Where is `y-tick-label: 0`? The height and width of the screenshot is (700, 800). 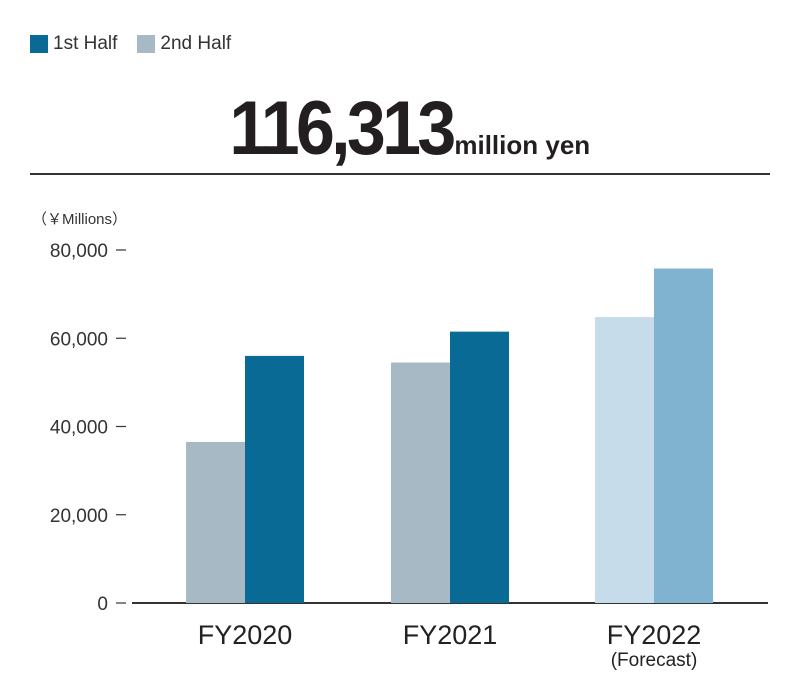
y-tick-label: 0 is located at coordinates (102, 604).